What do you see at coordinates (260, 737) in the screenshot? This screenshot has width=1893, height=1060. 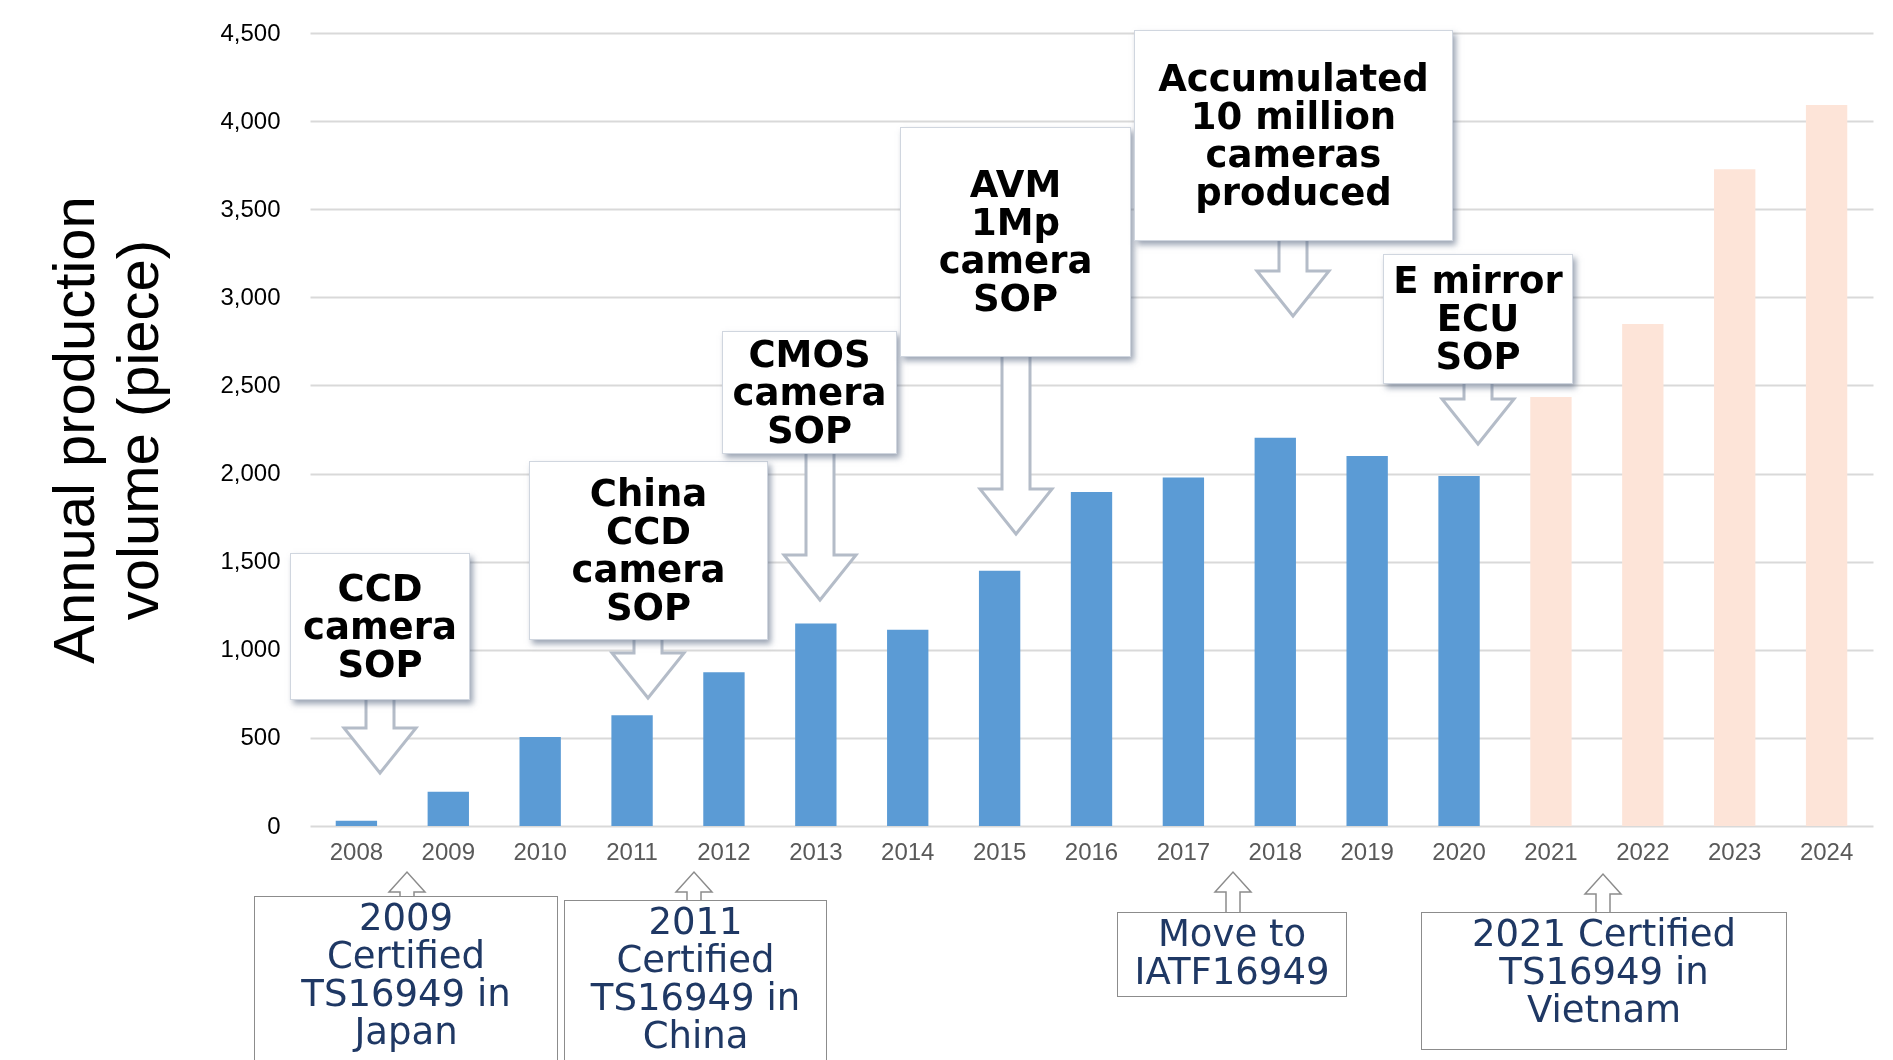 I see `y-tick-label: 500` at bounding box center [260, 737].